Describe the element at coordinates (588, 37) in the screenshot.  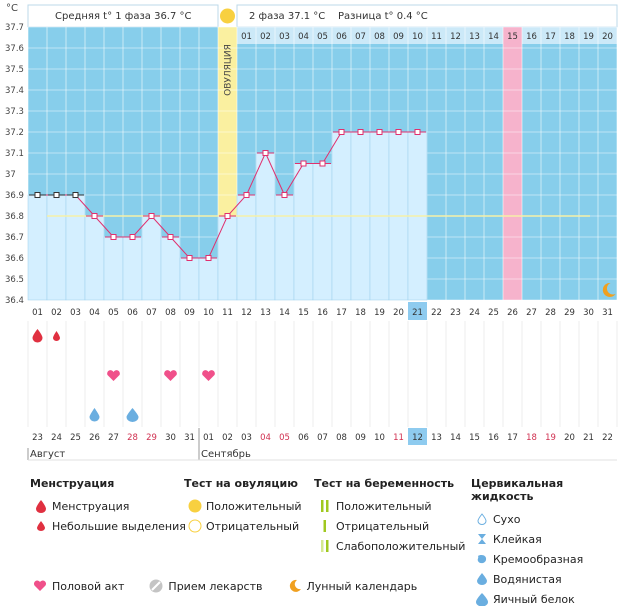
I see `phase2-day-label: 19` at that location.